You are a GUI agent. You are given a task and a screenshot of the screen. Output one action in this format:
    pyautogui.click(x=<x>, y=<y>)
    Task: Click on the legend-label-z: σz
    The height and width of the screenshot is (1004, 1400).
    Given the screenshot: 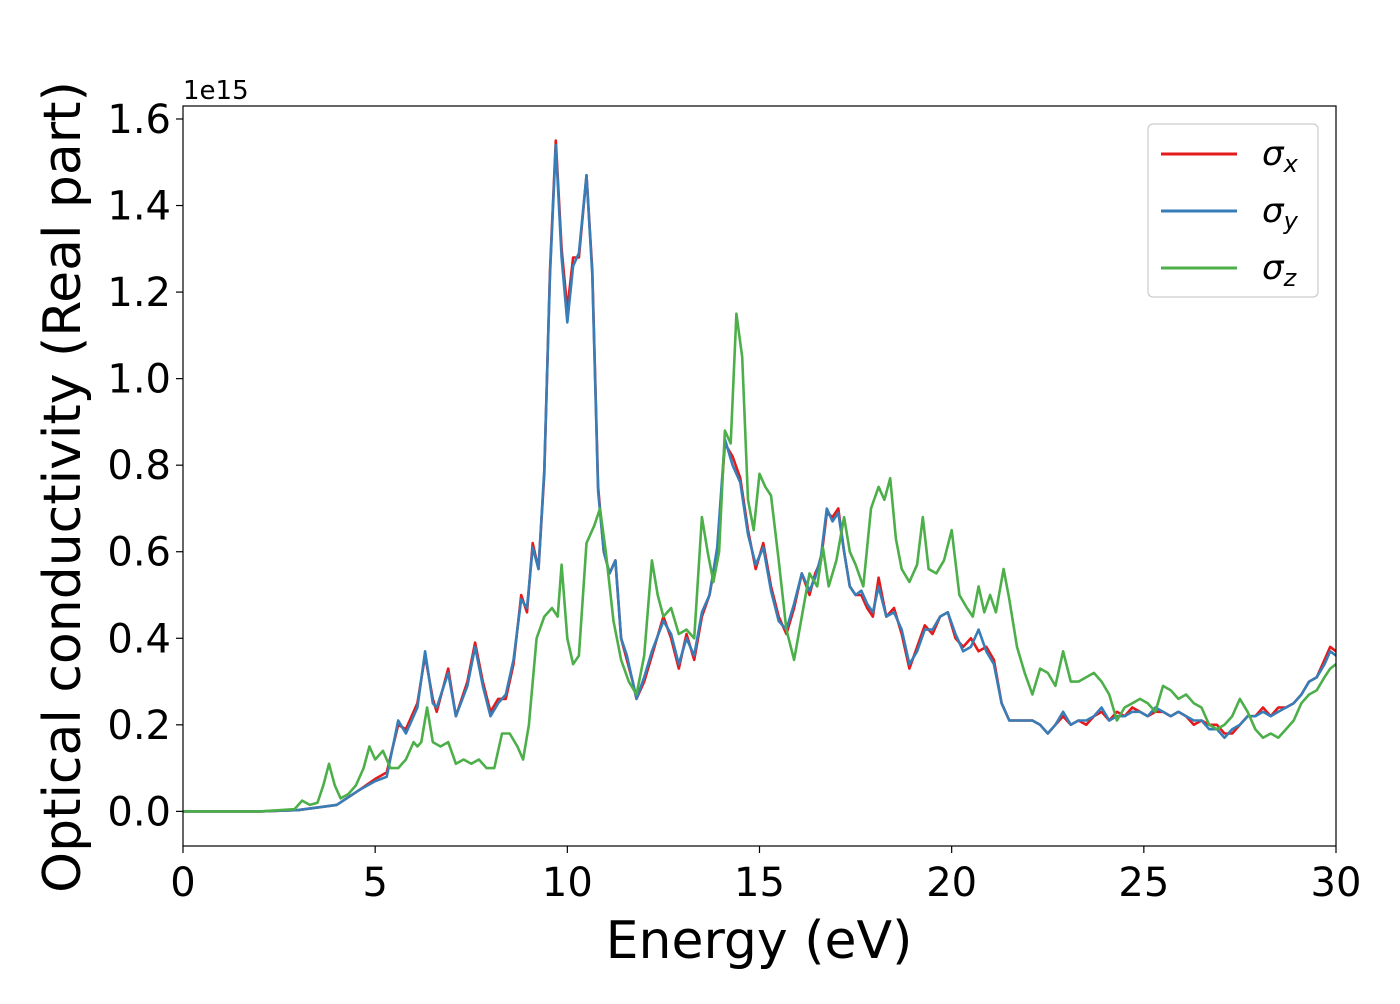 What is the action you would take?
    pyautogui.click(x=1280, y=270)
    